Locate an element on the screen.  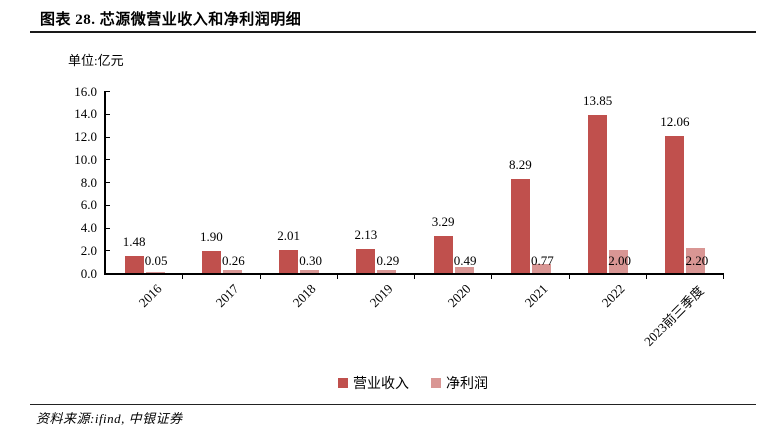
revenue-value-label: 2.13 is located at coordinates (366, 234).